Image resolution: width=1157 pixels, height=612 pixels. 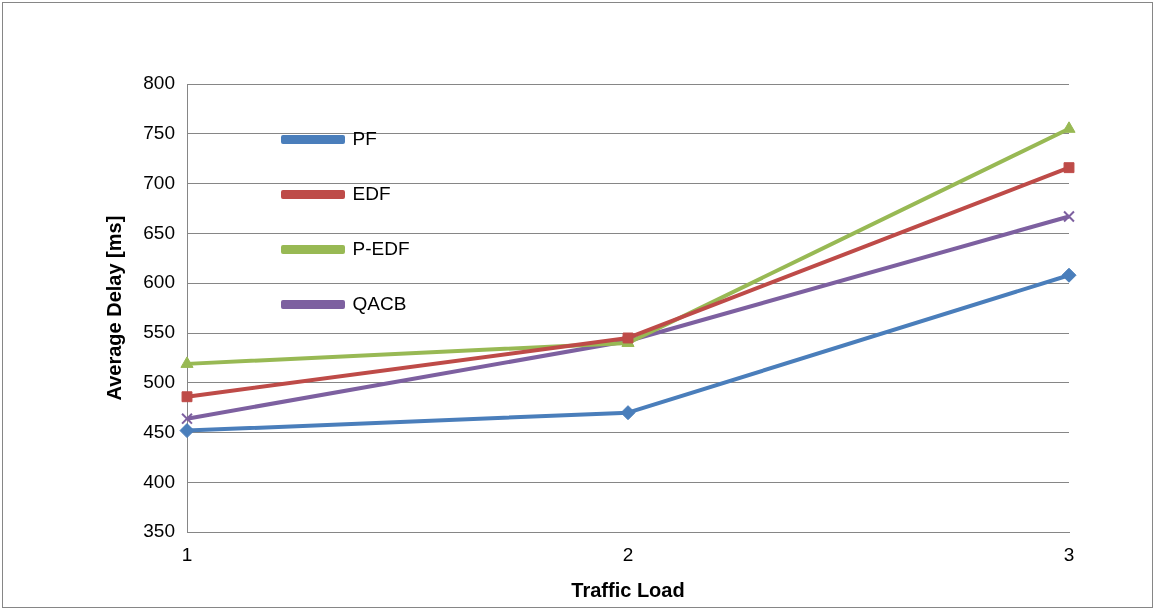 What do you see at coordinates (381, 248) in the screenshot?
I see `legend-label: P-EDF` at bounding box center [381, 248].